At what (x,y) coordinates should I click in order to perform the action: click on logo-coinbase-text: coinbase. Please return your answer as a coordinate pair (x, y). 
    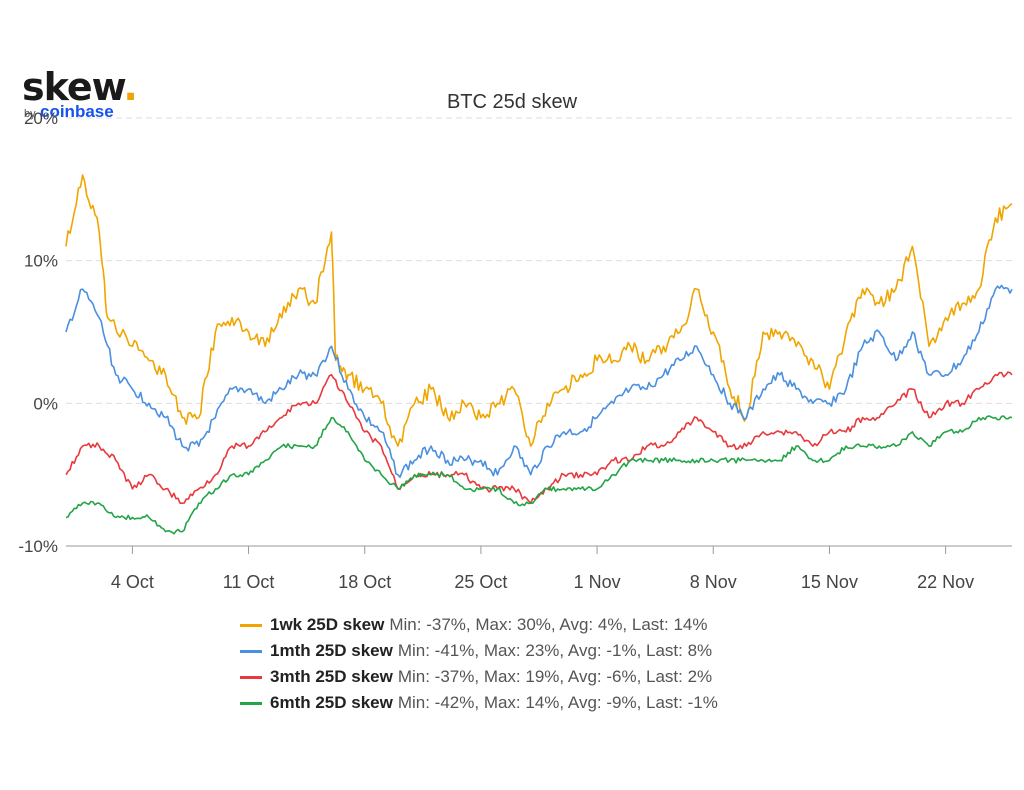
    Looking at the image, I should click on (77, 111).